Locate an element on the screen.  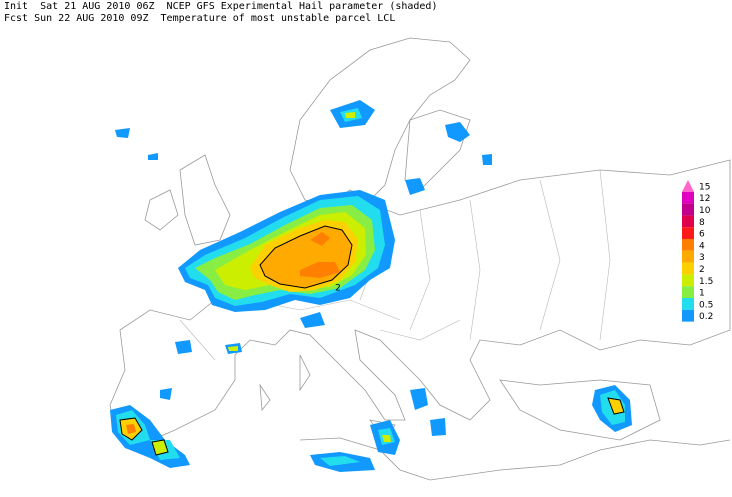
legend-label: 0.2 is located at coordinates (706, 317).